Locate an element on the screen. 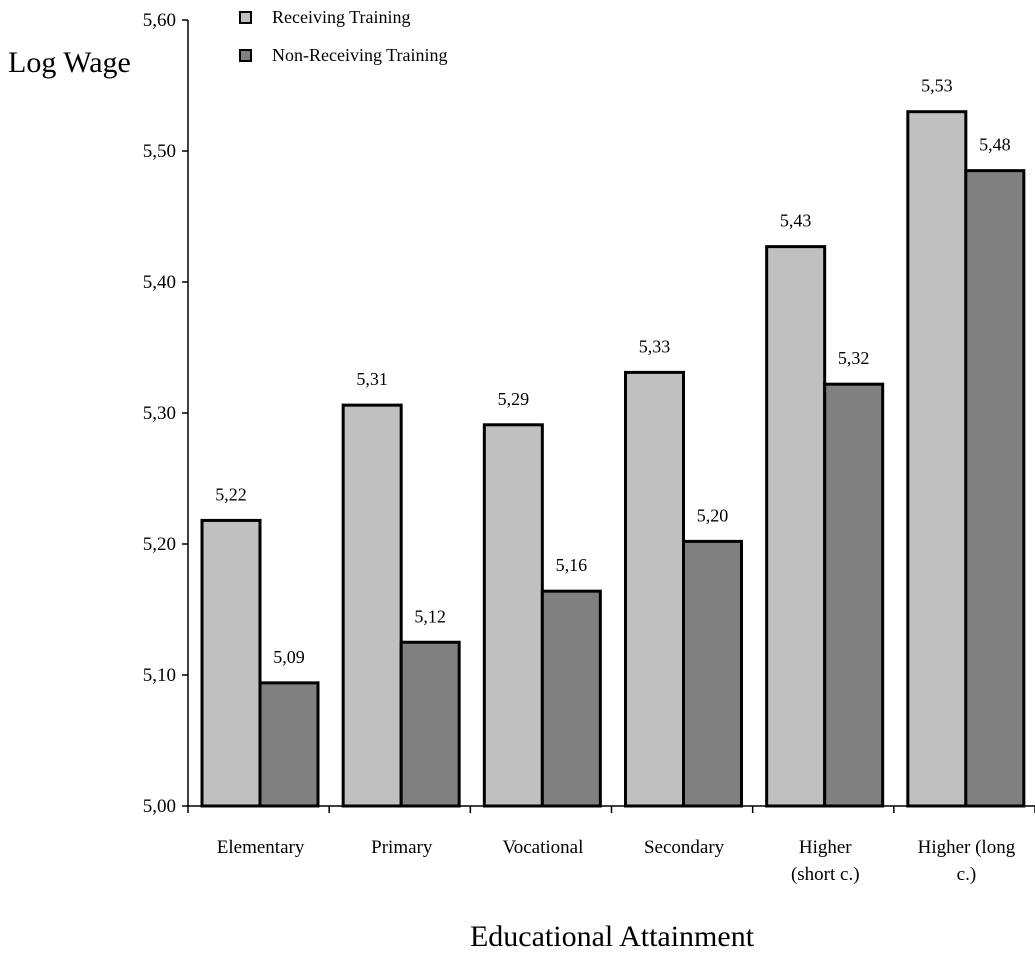 This screenshot has width=1035, height=967. data-label: 5,43 is located at coordinates (796, 221).